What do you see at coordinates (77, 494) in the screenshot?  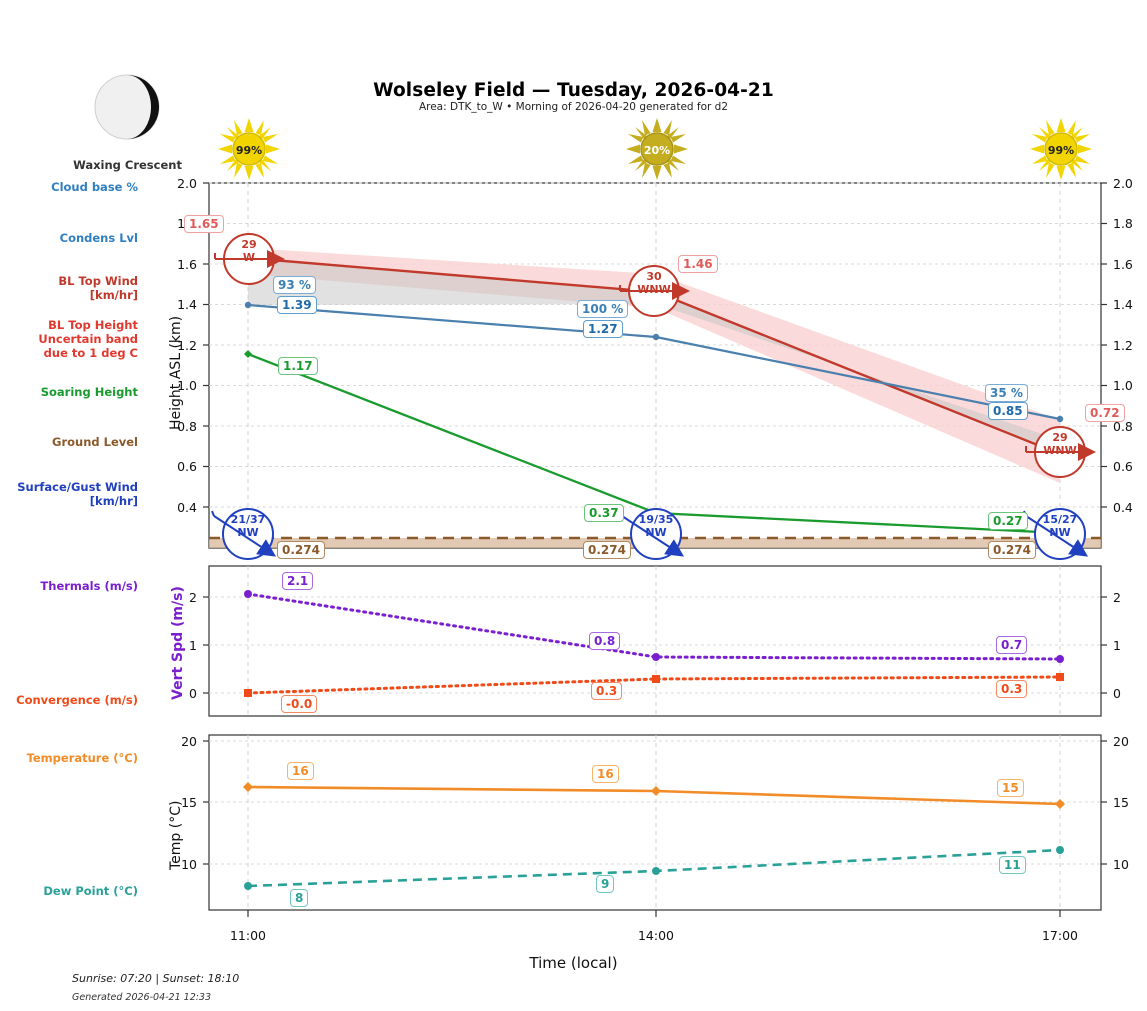 I see `legend-surface-gust-wind: Surface/Gust Wind [km/hr]` at bounding box center [77, 494].